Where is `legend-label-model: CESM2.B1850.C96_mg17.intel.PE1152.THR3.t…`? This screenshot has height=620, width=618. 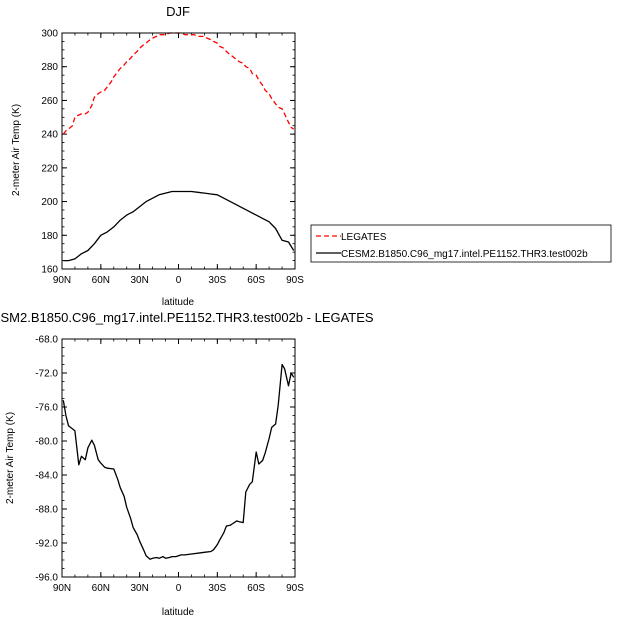
legend-label-model: CESM2.B1850.C96_mg17.intel.PE1152.THR3.t… is located at coordinates (464, 254).